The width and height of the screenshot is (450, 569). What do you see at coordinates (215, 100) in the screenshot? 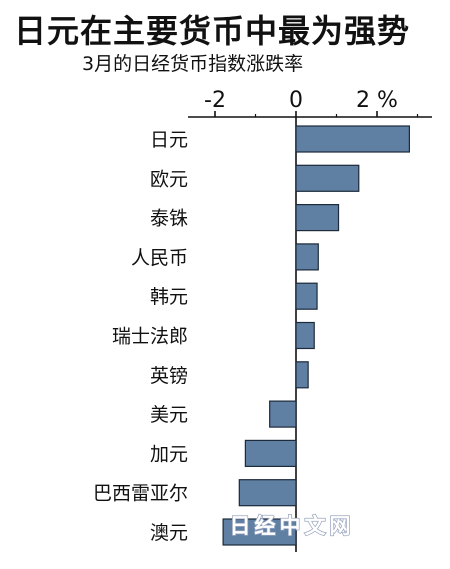
I see `x-tick-label: -2` at bounding box center [215, 100].